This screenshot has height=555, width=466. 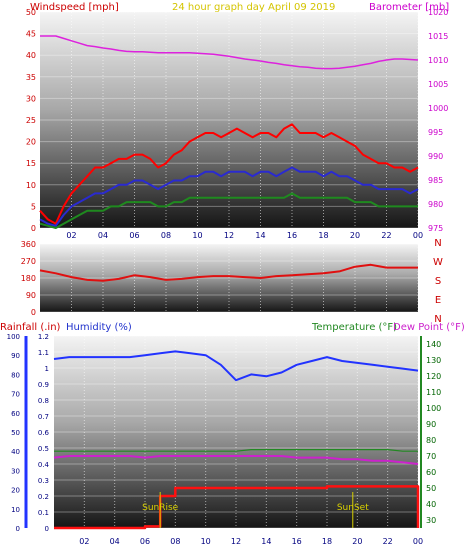 What do you see at coordinates (74, 7) in the screenshot?
I see `left-axis-title: Windspeed [mph]` at bounding box center [74, 7].